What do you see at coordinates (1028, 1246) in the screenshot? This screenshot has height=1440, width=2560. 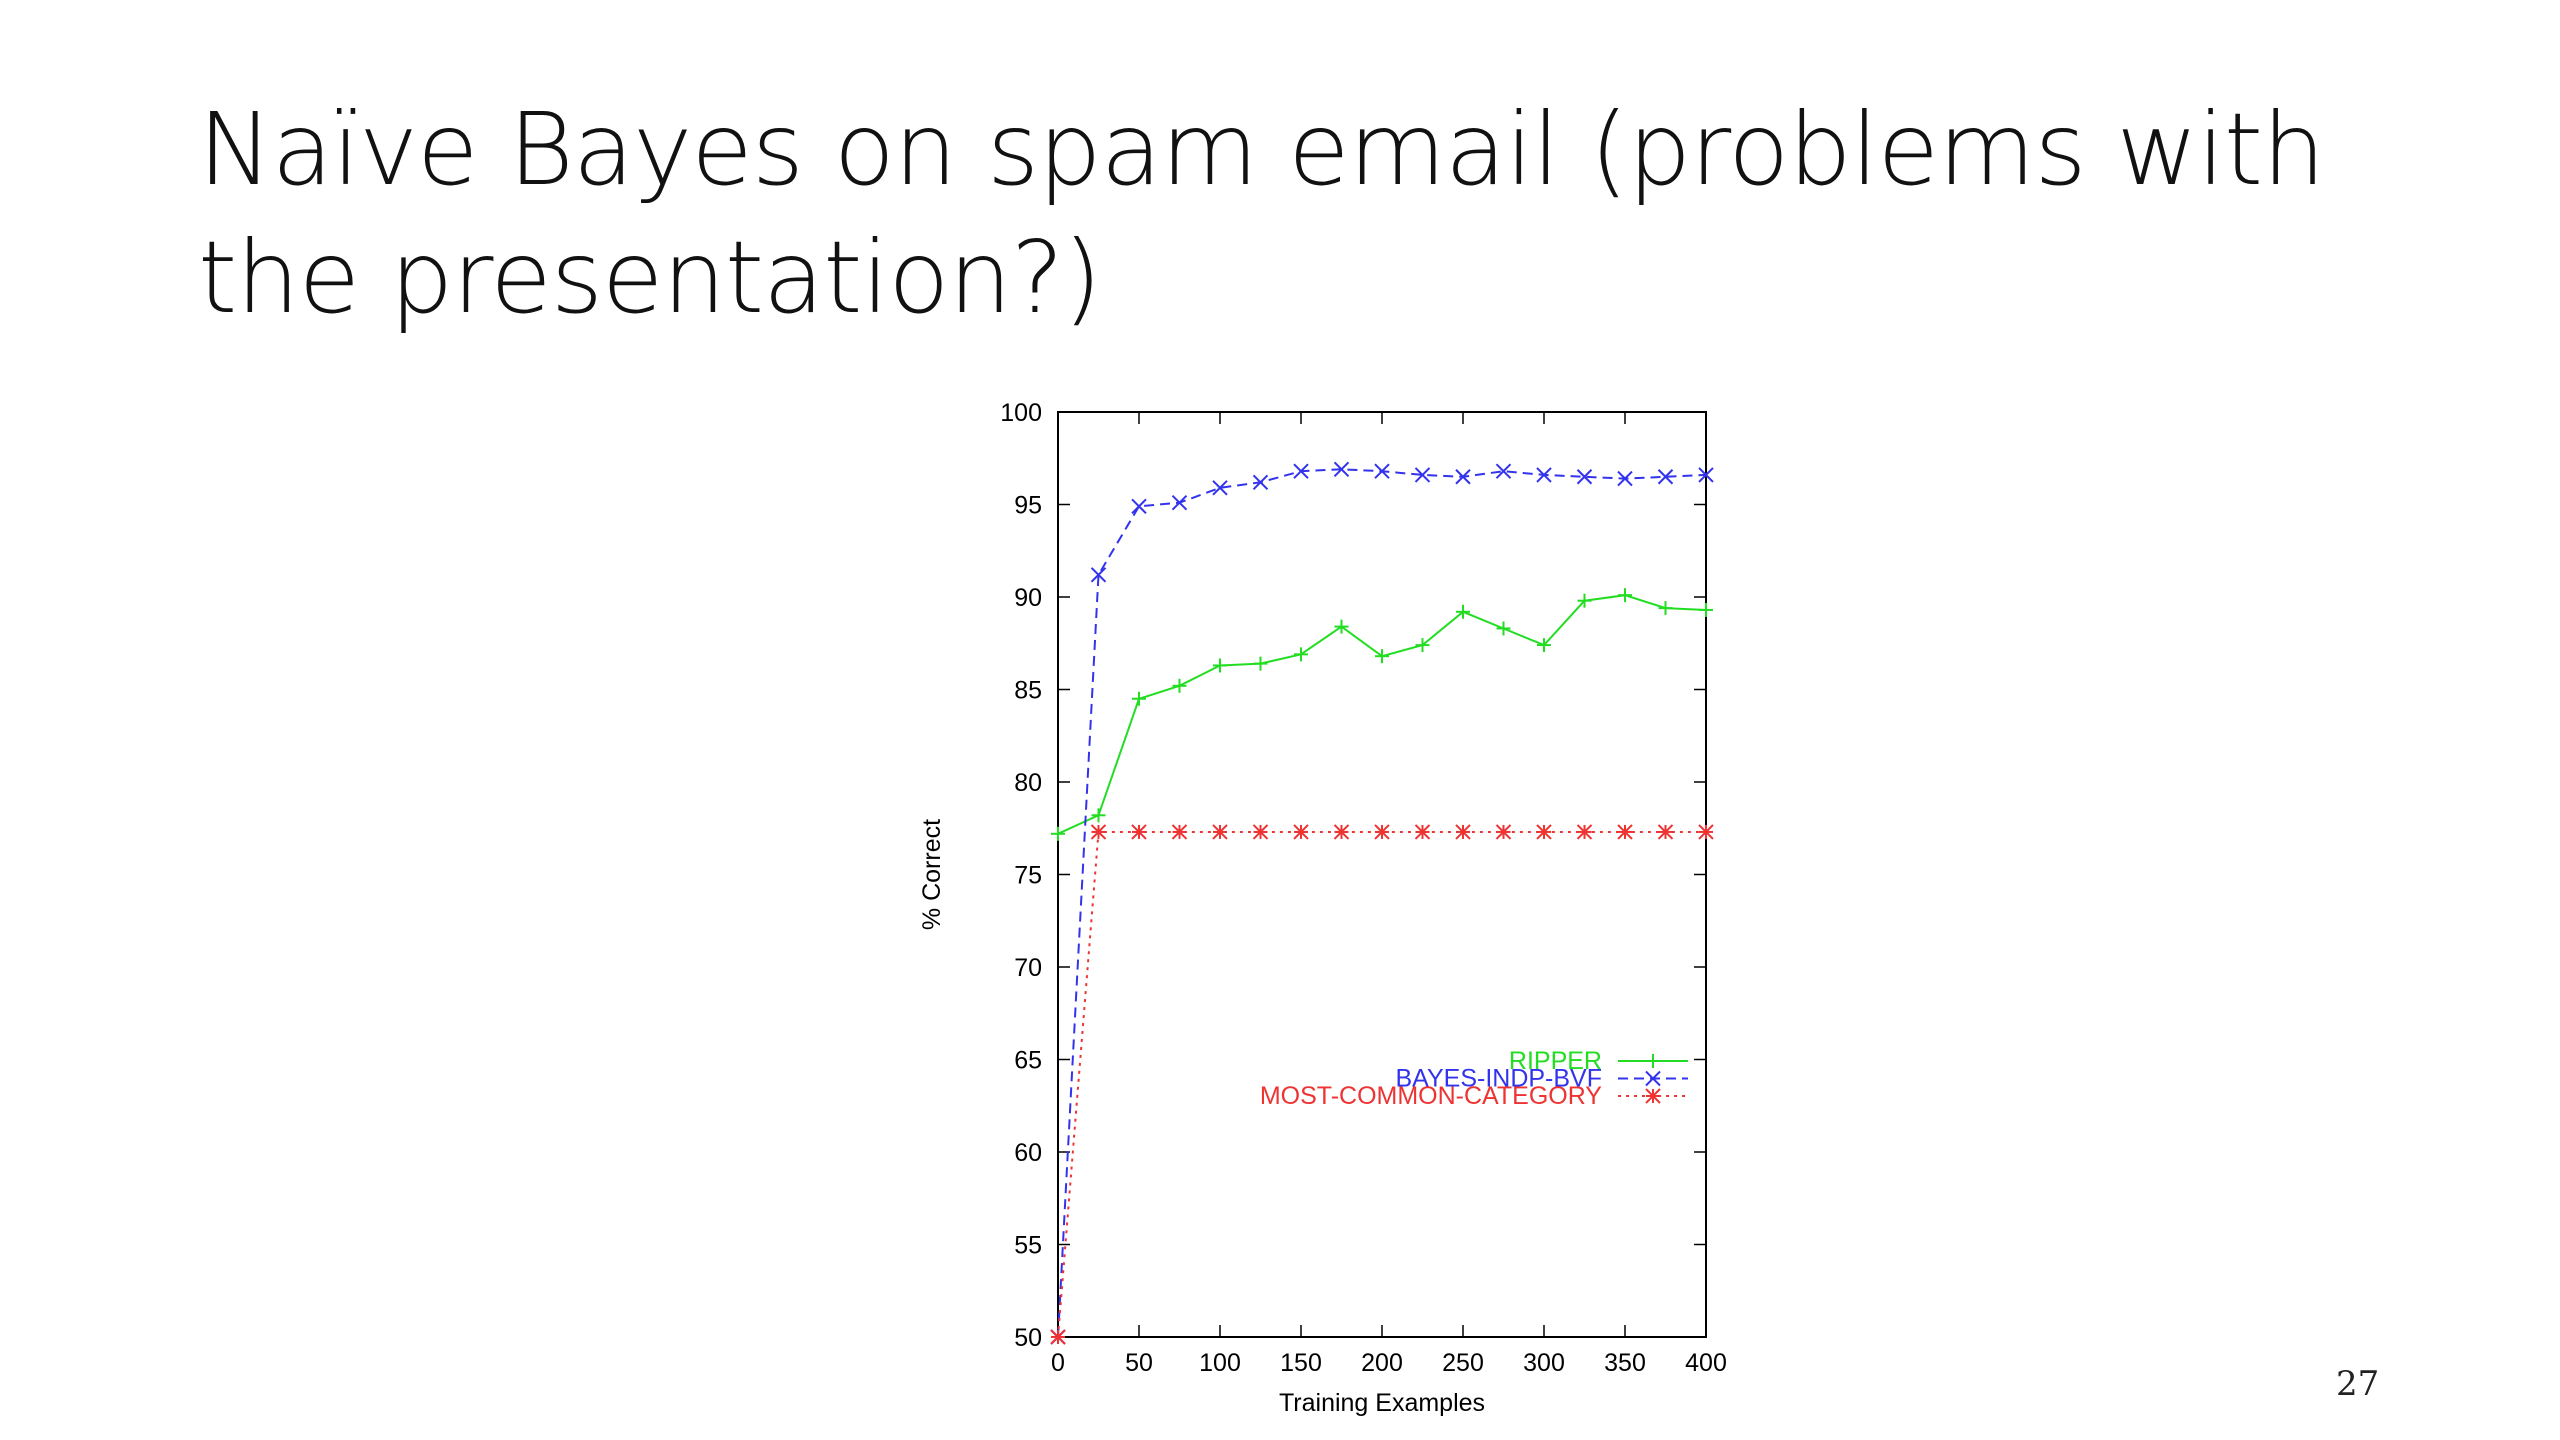 I see `y-tick-label: 55` at bounding box center [1028, 1246].